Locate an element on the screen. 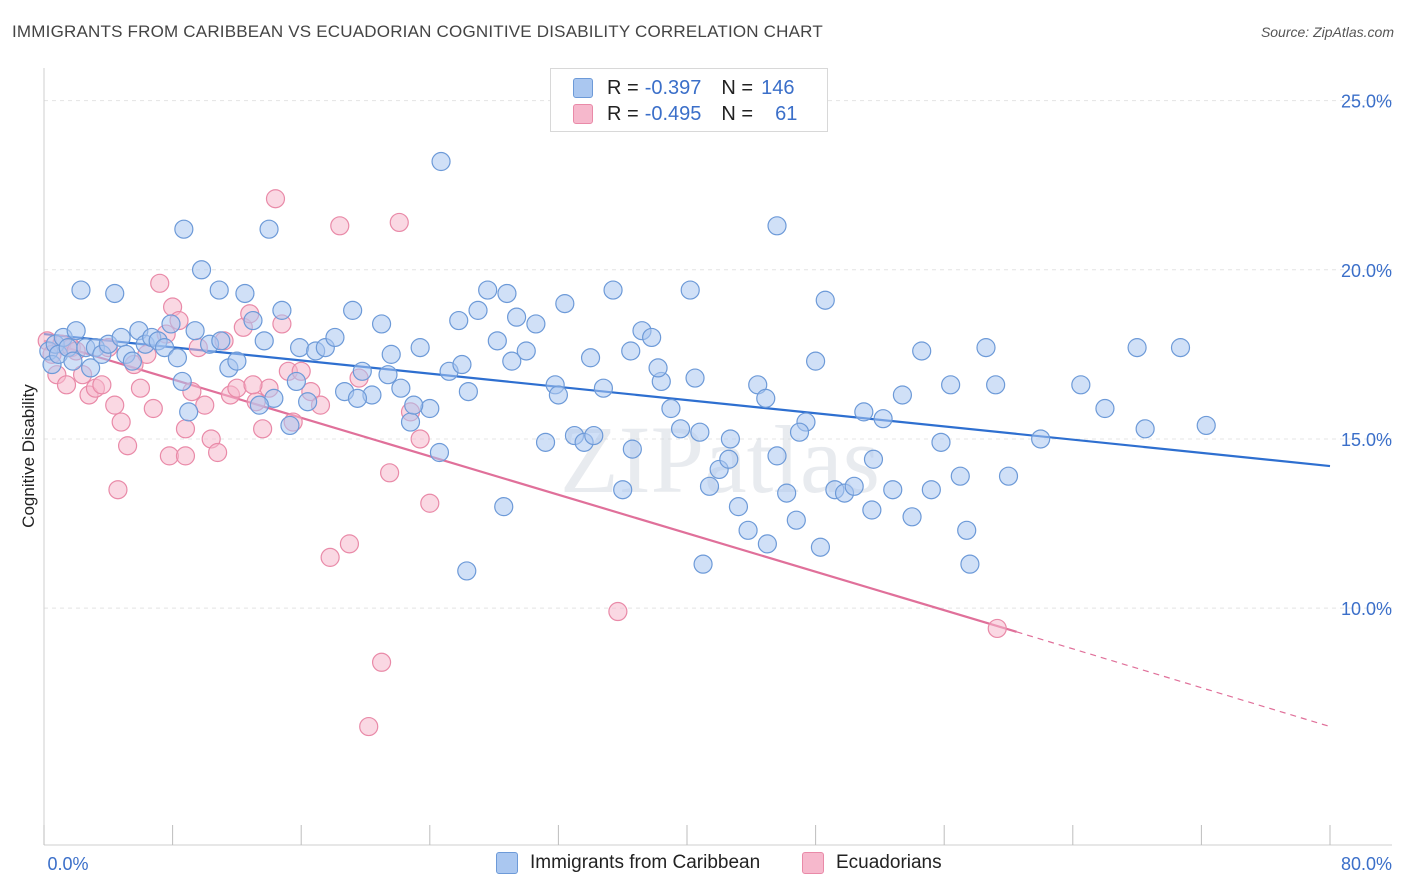 Image resolution: width=1406 pixels, height=892 pixels. bottom-legend-swatch-pink is located at coordinates (813, 863).